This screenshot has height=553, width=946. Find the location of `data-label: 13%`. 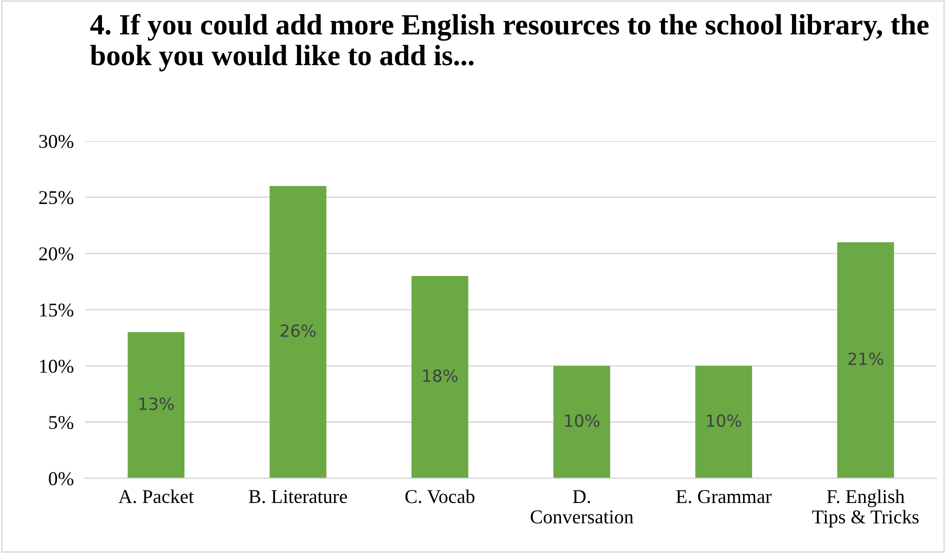

data-label: 13% is located at coordinates (156, 403).